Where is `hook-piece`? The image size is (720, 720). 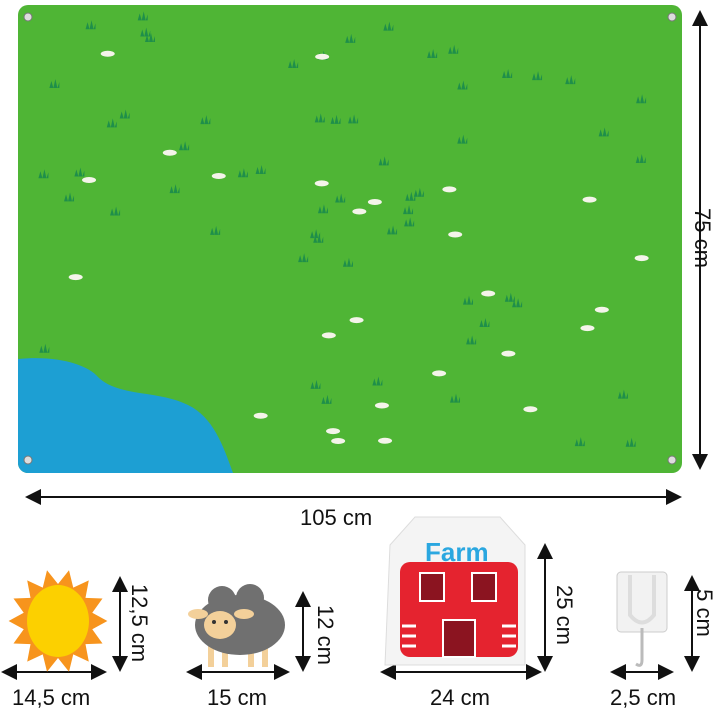
hook-piece is located at coordinates (642, 619).